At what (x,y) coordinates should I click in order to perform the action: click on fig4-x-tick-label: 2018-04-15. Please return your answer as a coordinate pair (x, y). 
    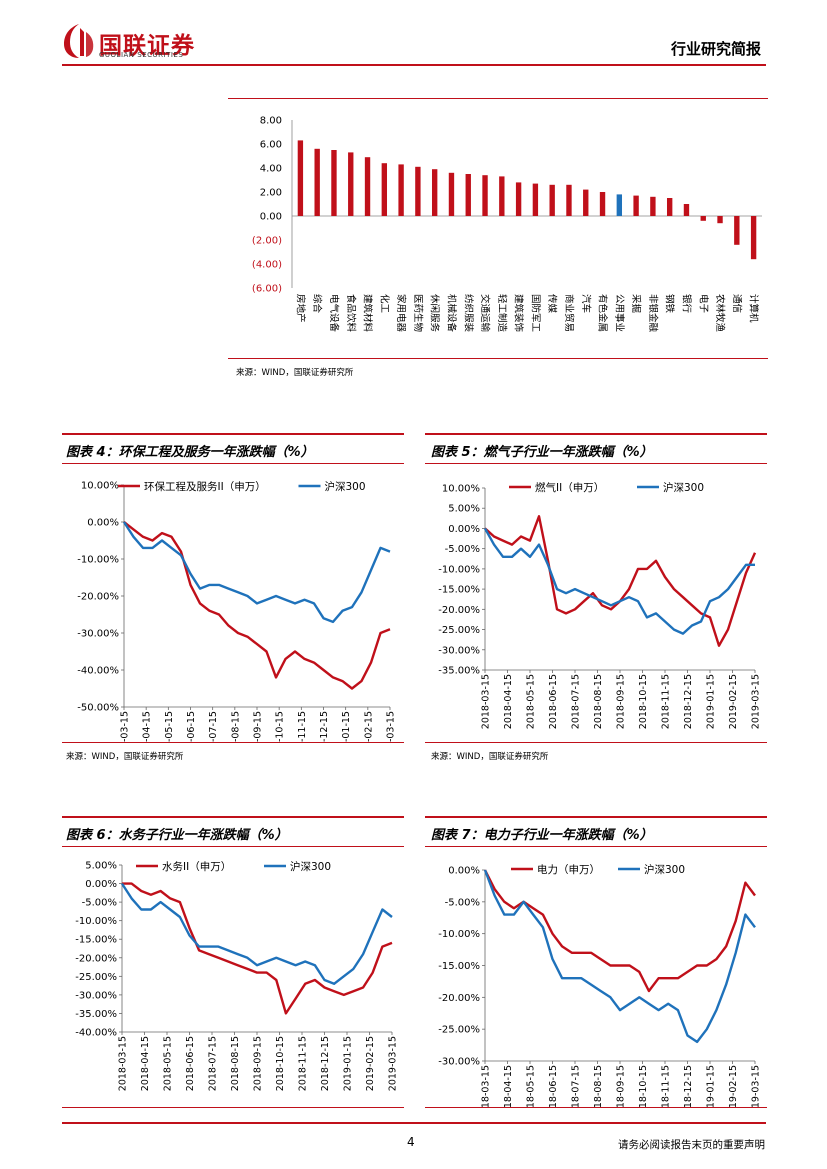
    Looking at the image, I should click on (147, 726).